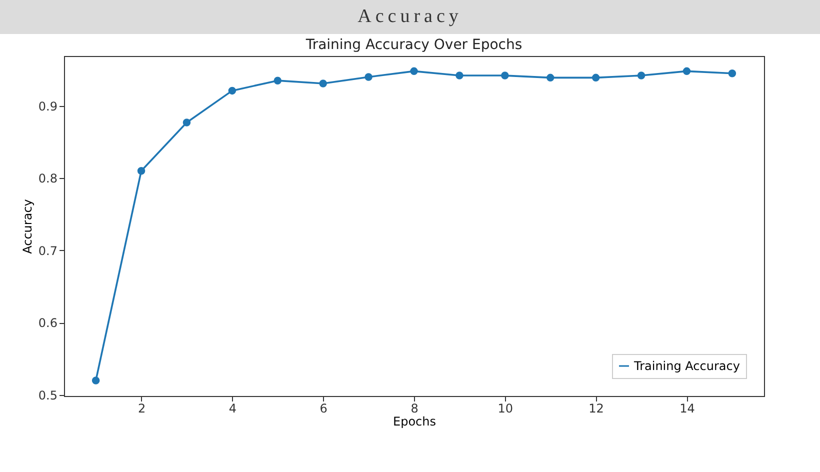 This screenshot has height=472, width=820. Describe the element at coordinates (232, 409) in the screenshot. I see `x-tick-label: 4` at that location.